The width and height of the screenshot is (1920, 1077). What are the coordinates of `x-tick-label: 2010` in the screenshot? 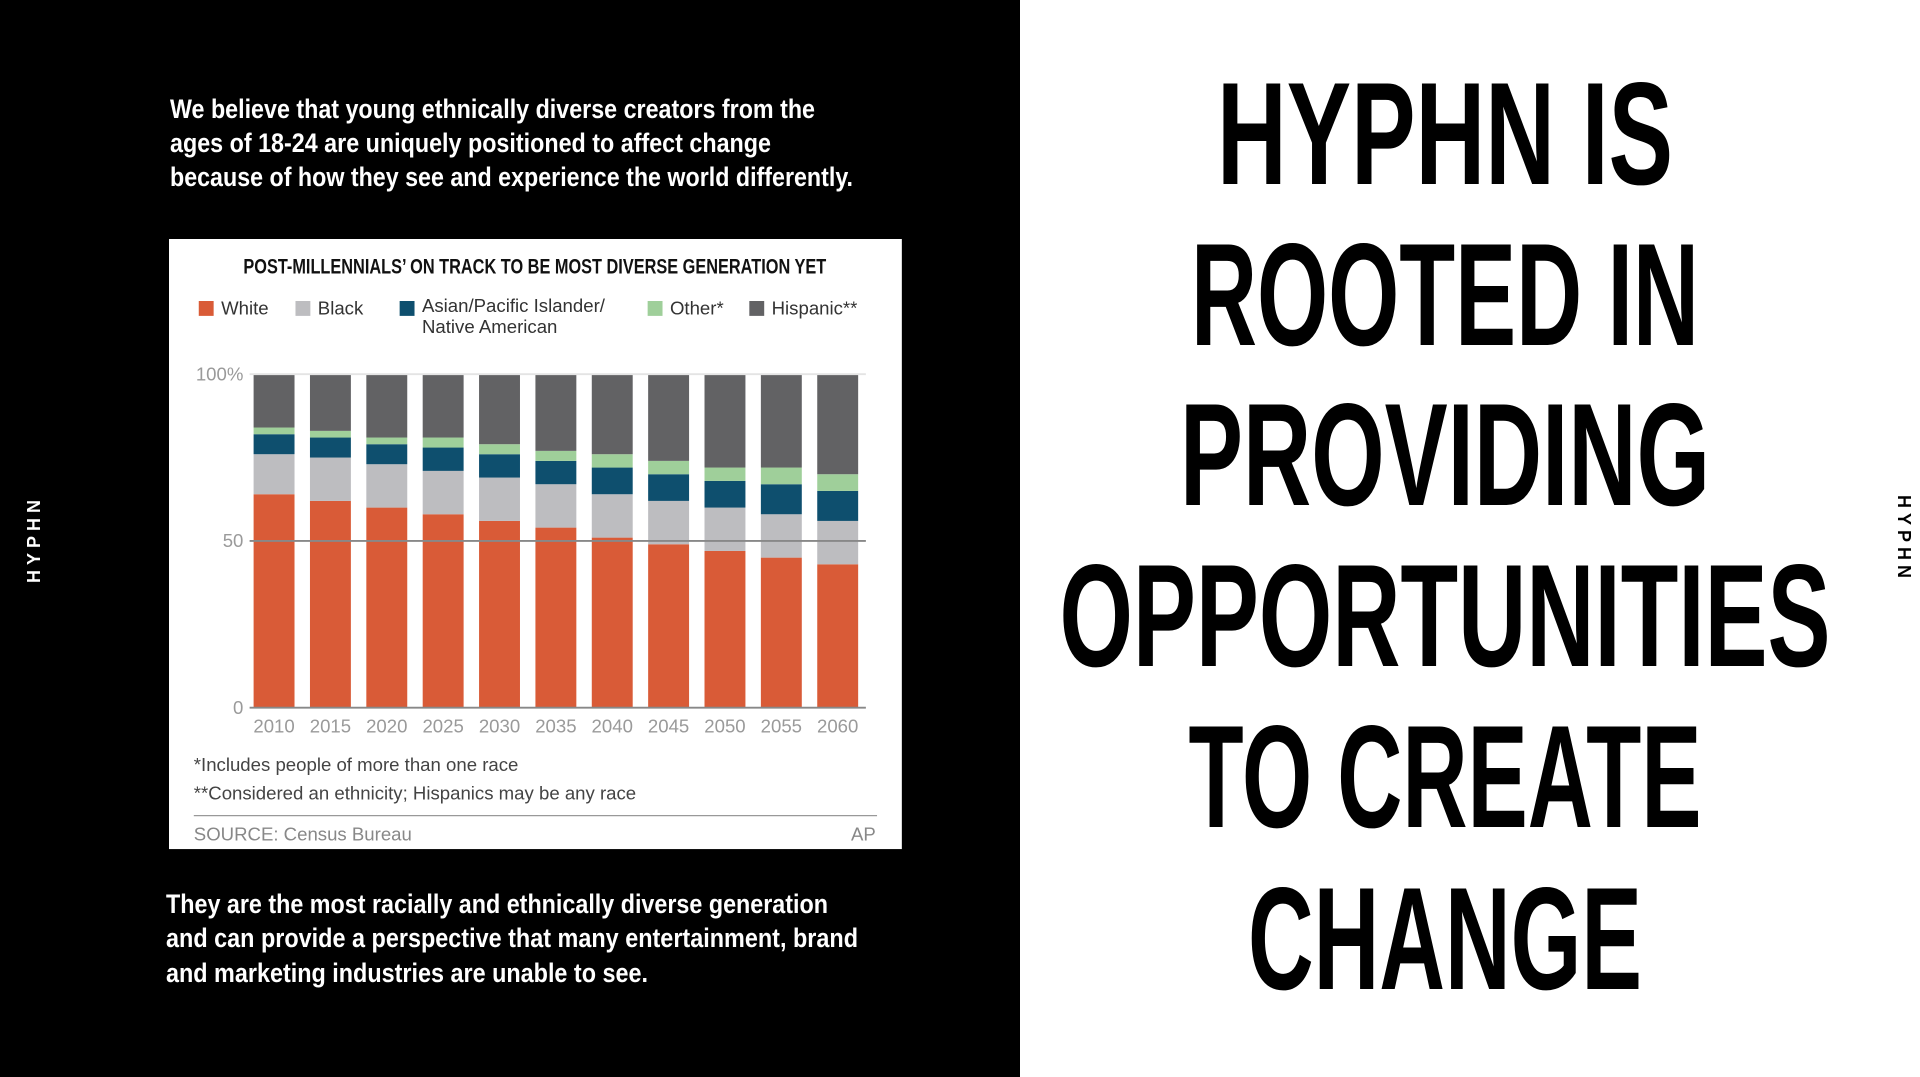 It's located at (273, 726).